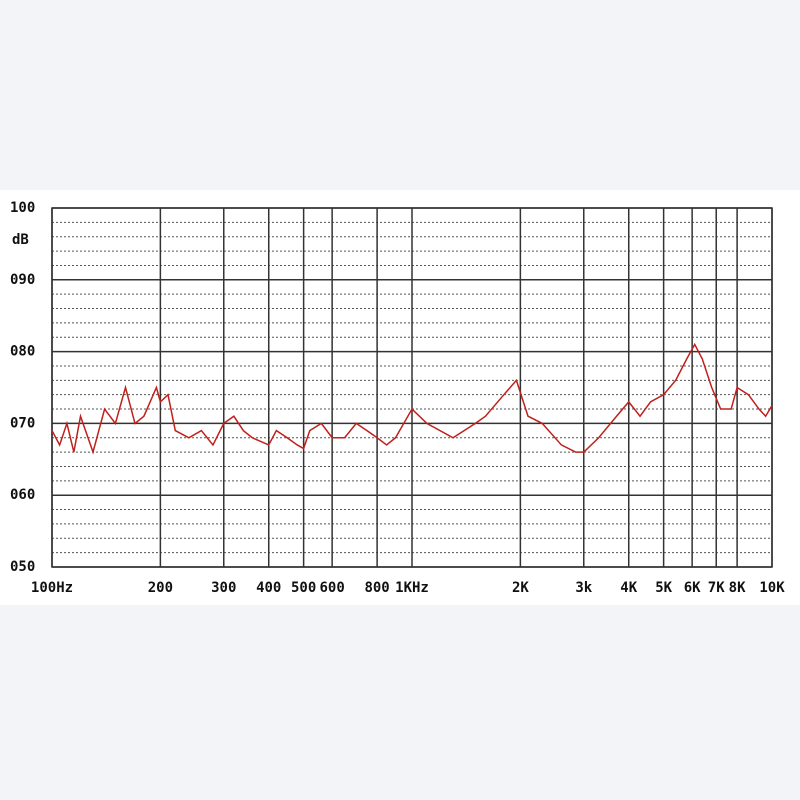 This screenshot has height=800, width=800. I want to click on x-tick-label: 300, so click(223, 588).